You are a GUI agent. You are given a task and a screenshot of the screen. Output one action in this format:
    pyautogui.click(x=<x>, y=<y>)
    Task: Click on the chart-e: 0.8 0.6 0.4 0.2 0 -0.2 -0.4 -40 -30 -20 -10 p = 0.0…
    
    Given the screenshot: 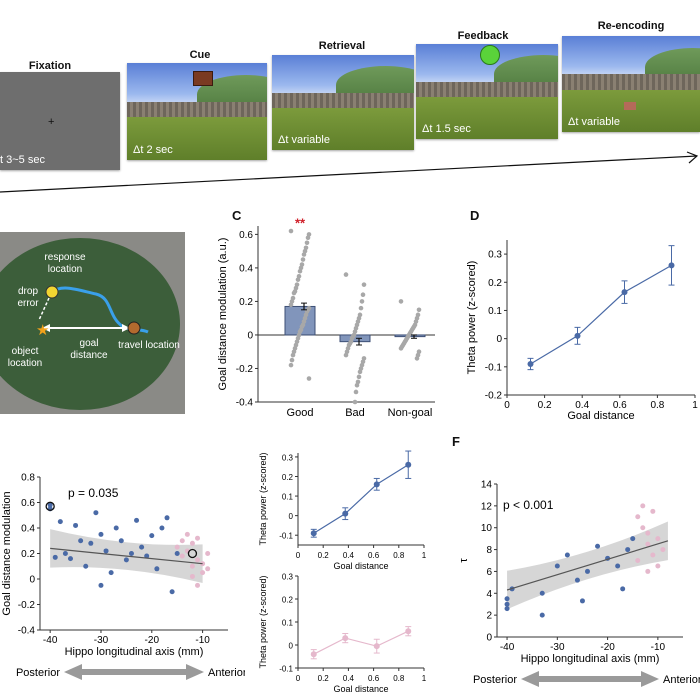 What is the action you would take?
    pyautogui.click(x=123, y=576)
    